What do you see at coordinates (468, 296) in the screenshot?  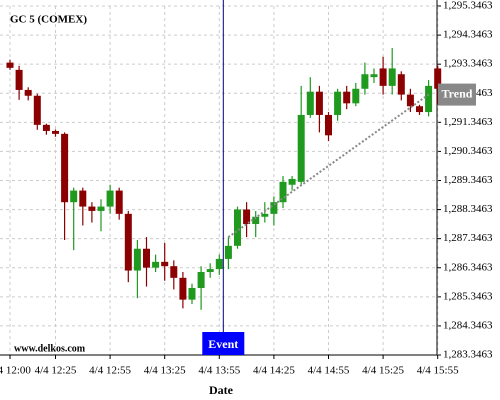 I see `y-tick-label: 1,285.3463` at bounding box center [468, 296].